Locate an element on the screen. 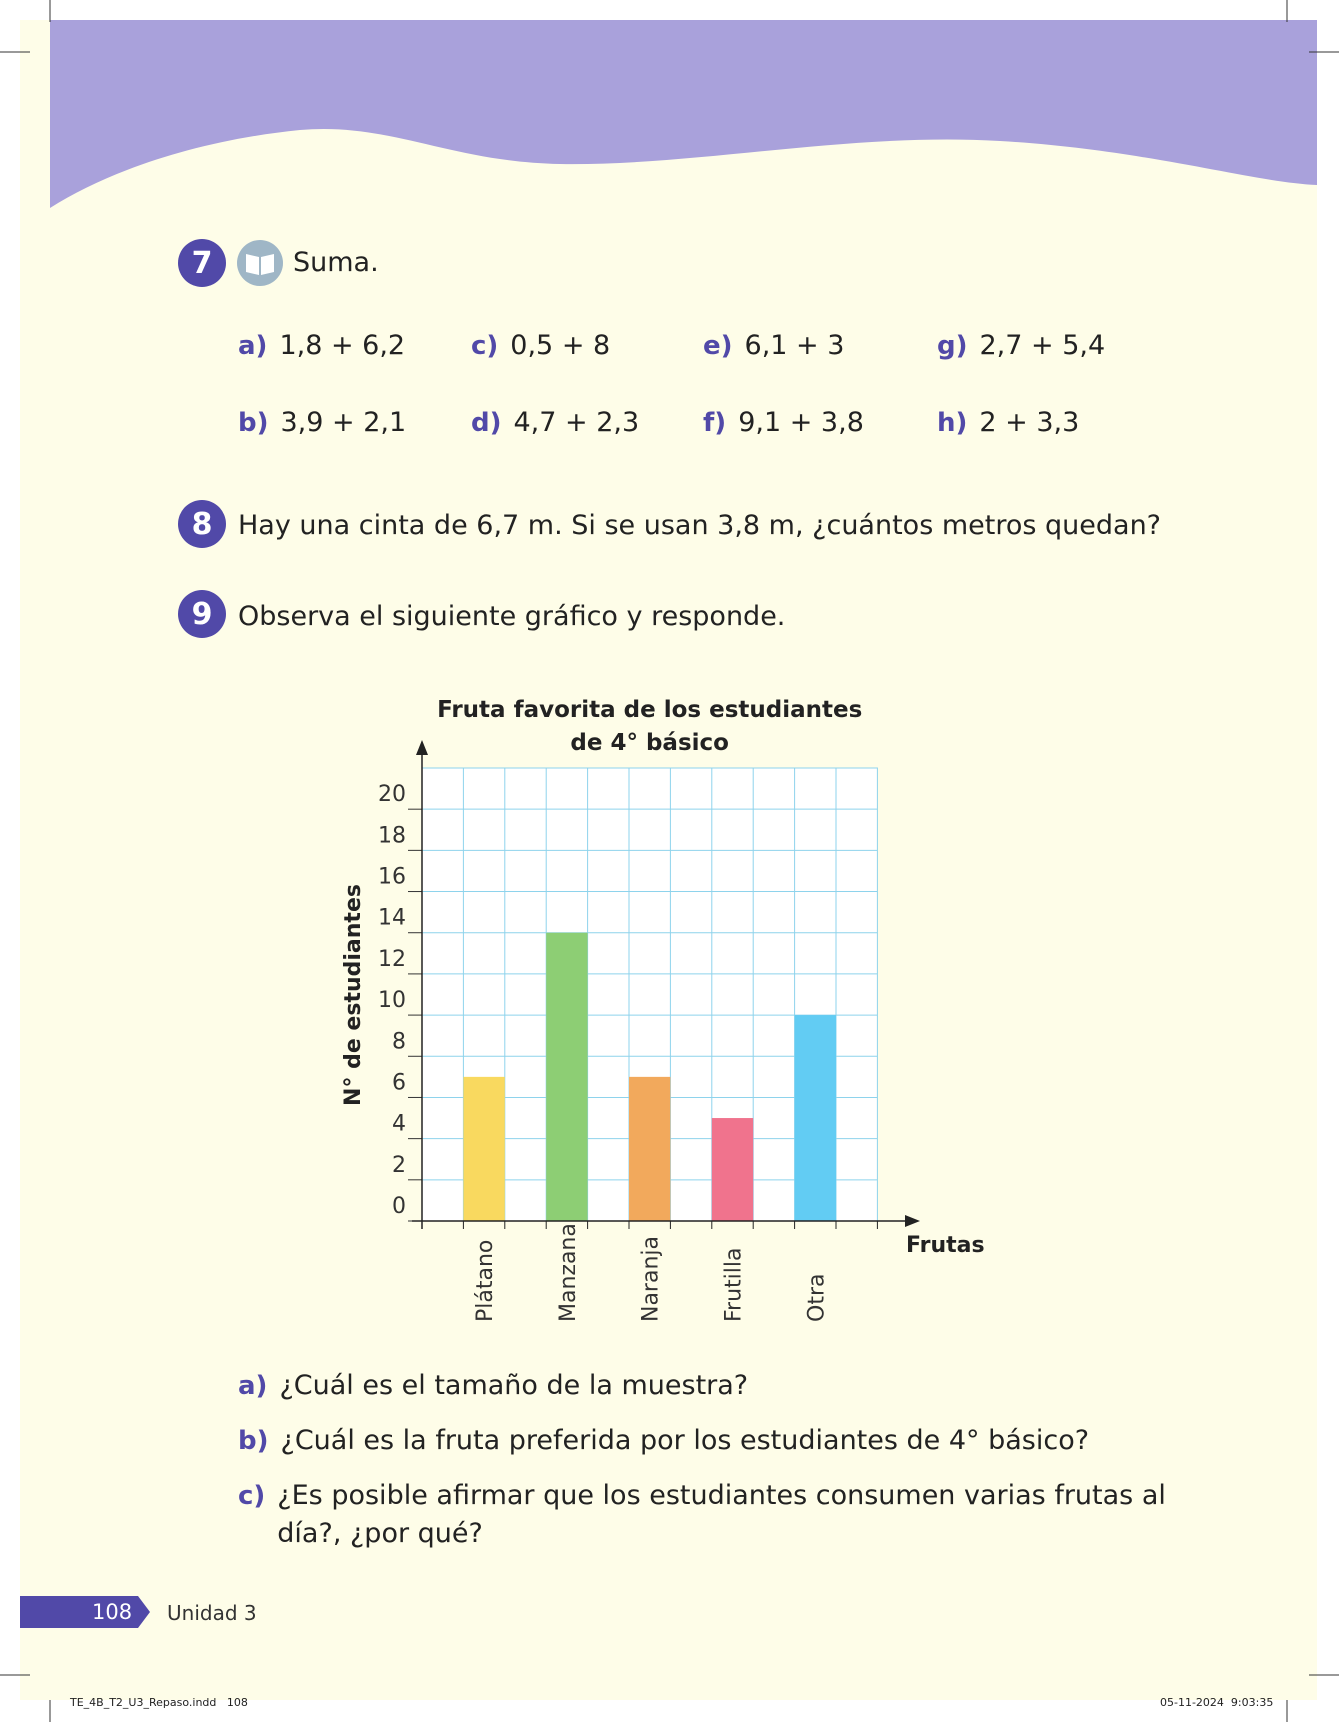  y-tick-label: 14 is located at coordinates (392, 918).